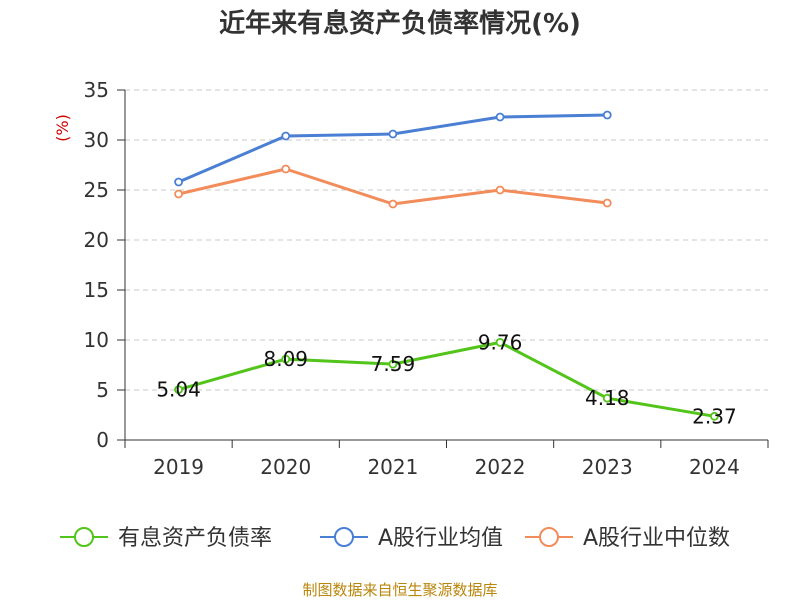 This screenshot has height=600, width=800. I want to click on x-tick-label: 2023, so click(607, 467).